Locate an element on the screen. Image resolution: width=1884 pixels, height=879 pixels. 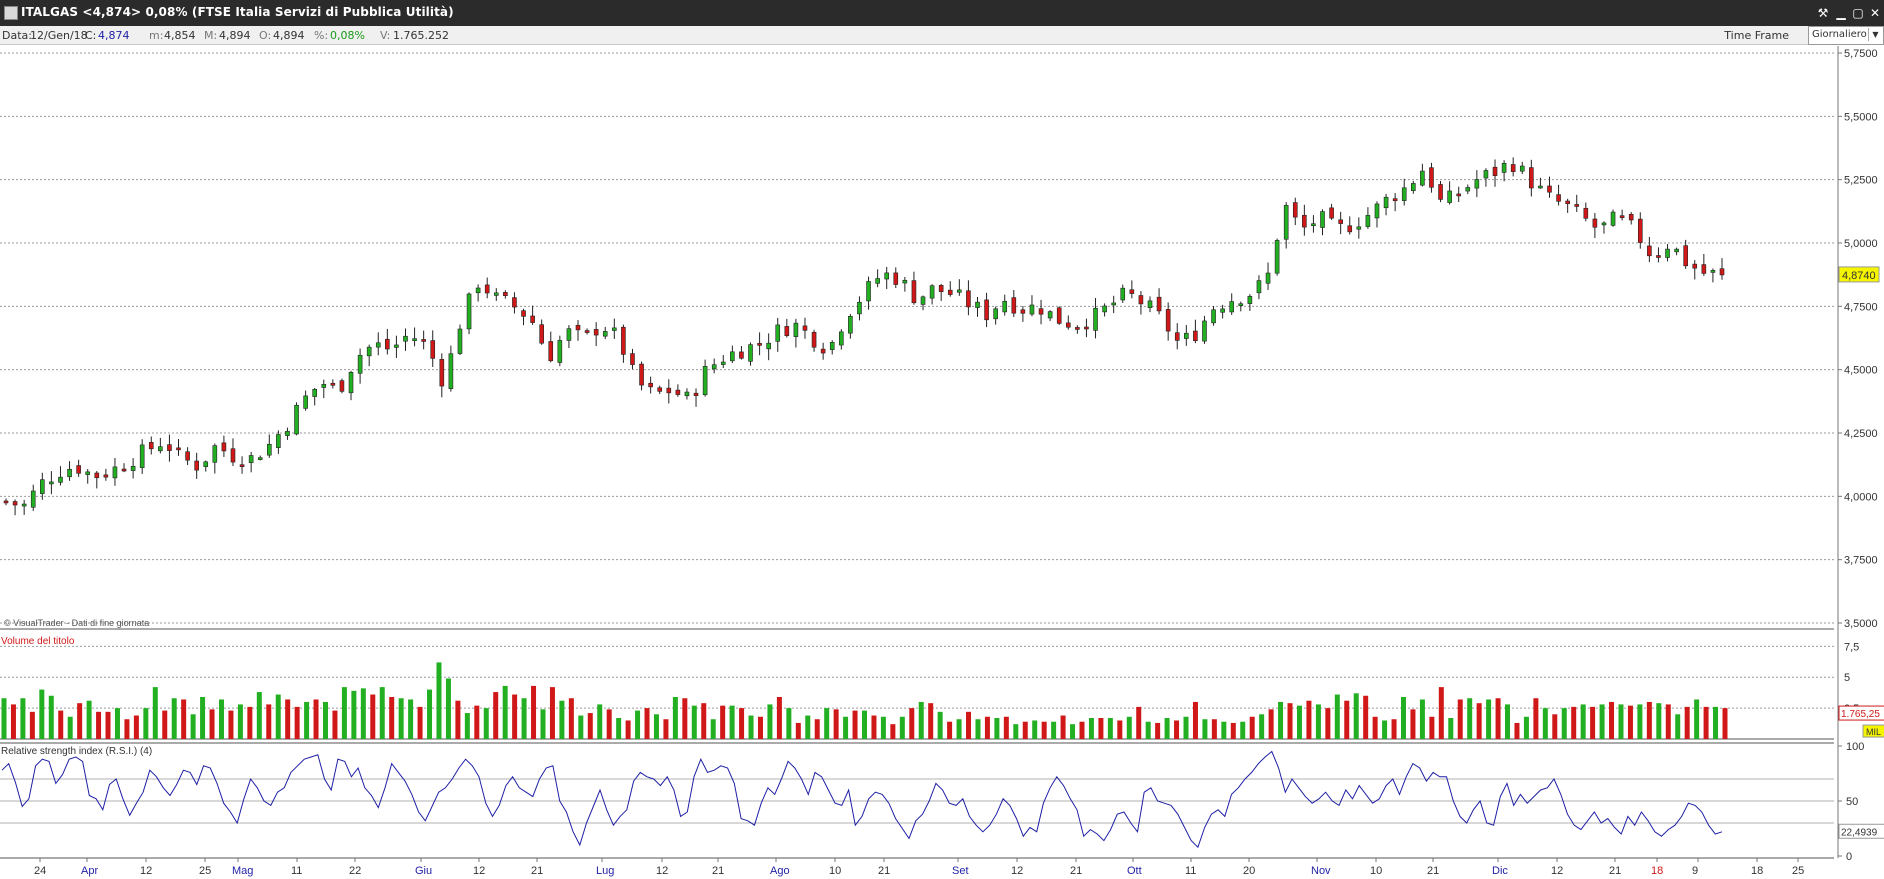
time-tick-label: Giu is located at coordinates (423, 871).